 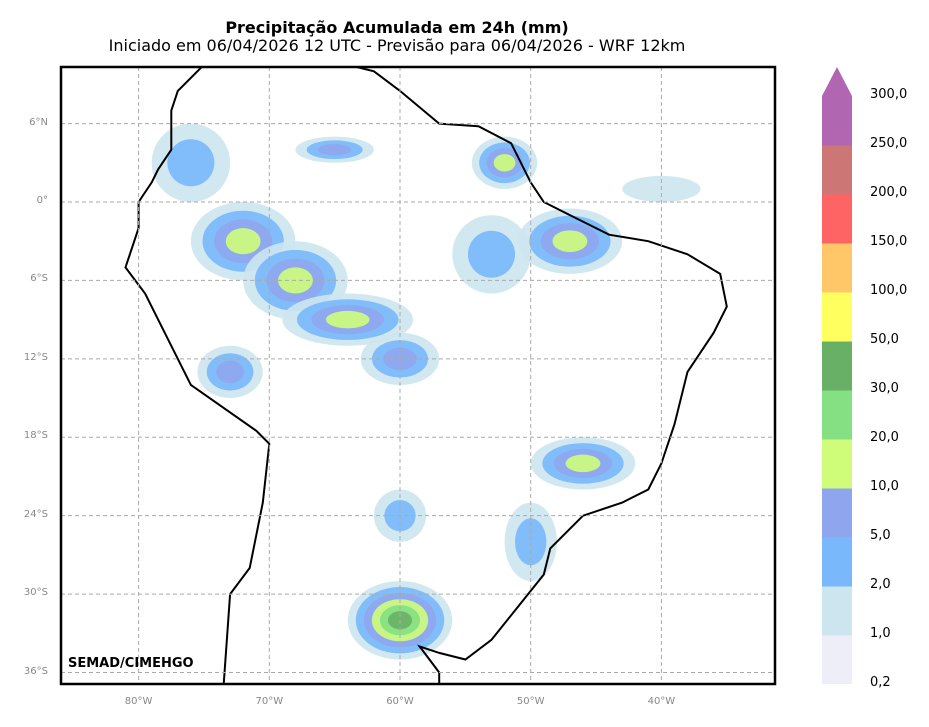 What do you see at coordinates (42, 200) in the screenshot?
I see `lat-label: 0°` at bounding box center [42, 200].